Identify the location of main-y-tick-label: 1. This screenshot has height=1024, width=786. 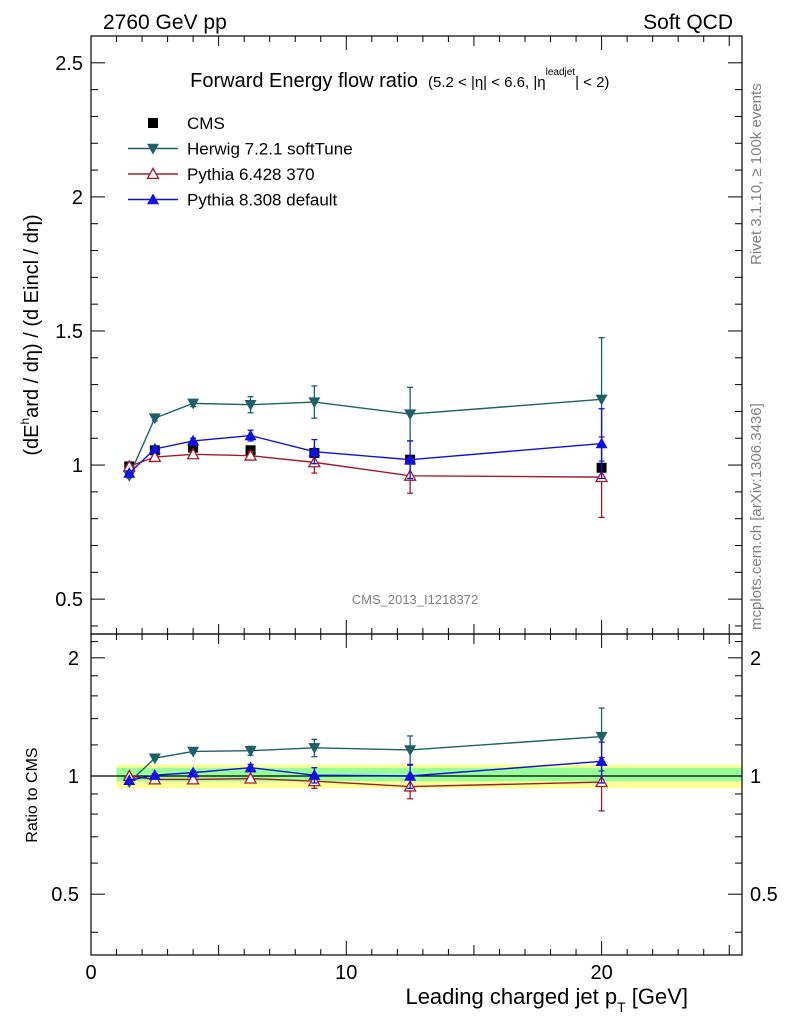
(77, 466).